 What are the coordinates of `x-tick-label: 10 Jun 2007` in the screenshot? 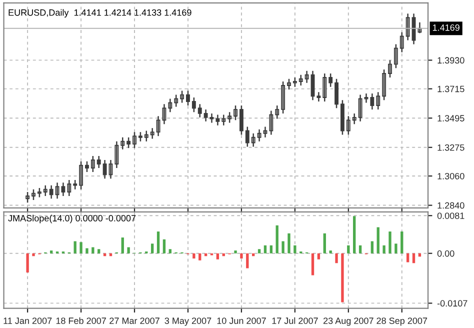 It's located at (241, 321).